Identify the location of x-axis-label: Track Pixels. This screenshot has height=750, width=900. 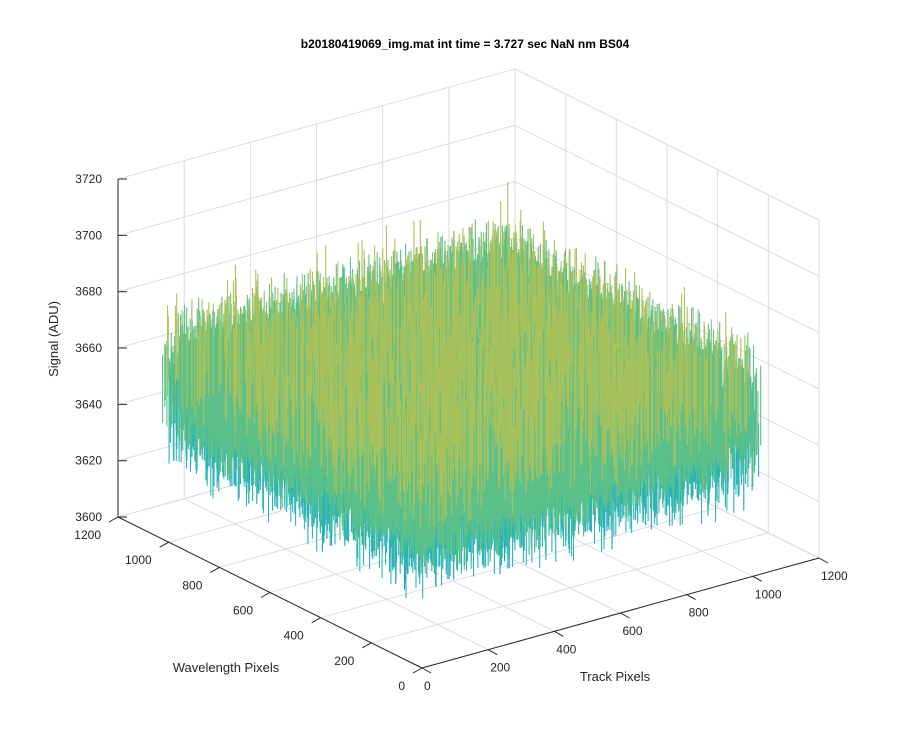
(615, 676).